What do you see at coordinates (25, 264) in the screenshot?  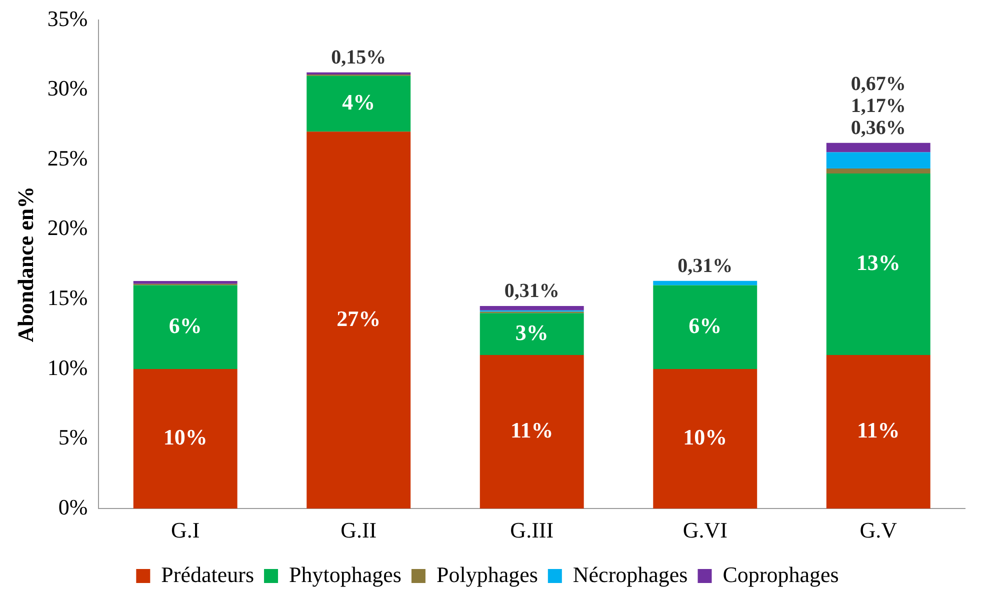 I see `y-axis-title: Abondance en%` at bounding box center [25, 264].